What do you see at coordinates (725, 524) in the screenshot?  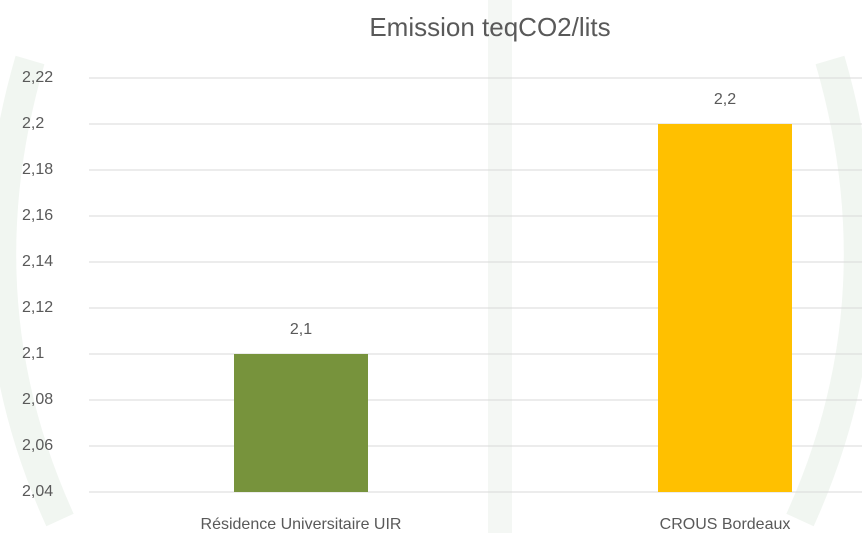 I see `x-tick-label: CROUS Bordeaux` at bounding box center [725, 524].